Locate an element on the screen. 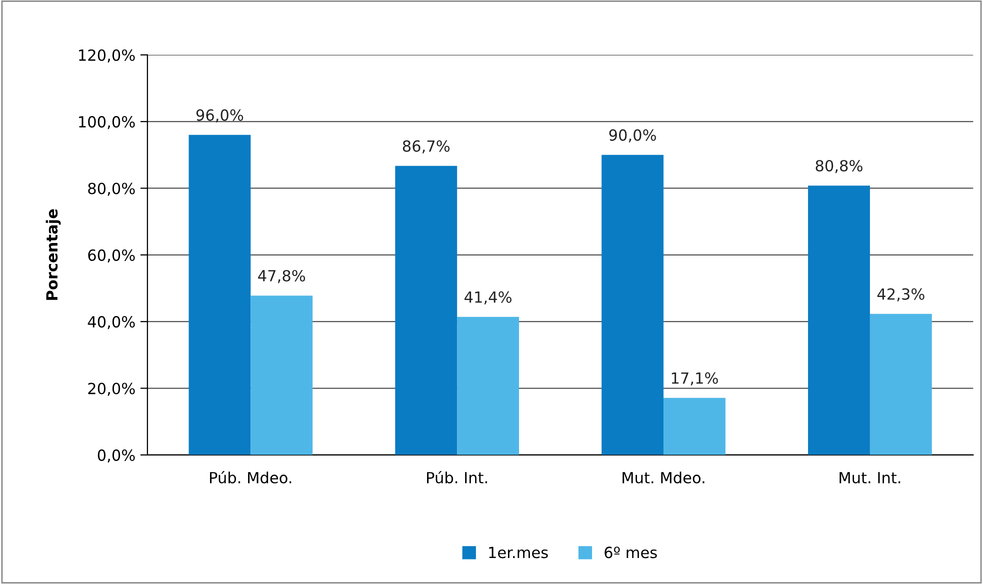 Image resolution: width=983 pixels, height=584 pixels. data-label: 86,7% is located at coordinates (426, 147).